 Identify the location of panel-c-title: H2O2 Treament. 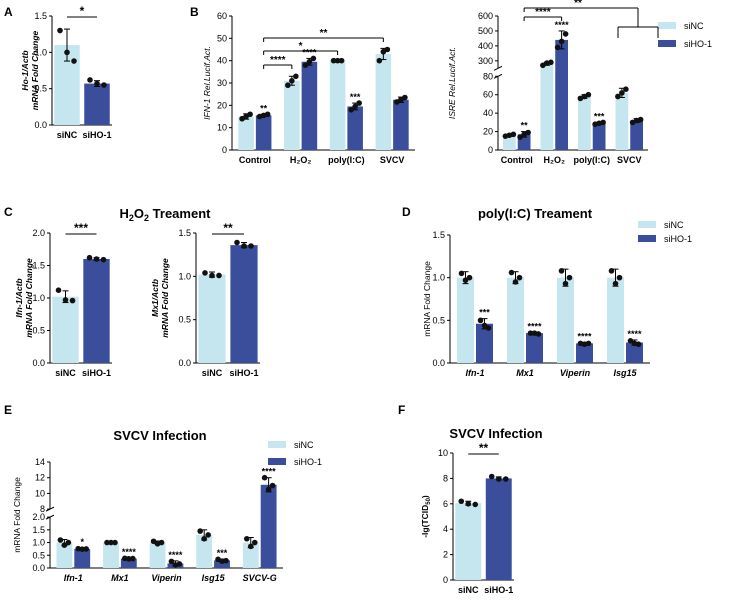
(166, 214).